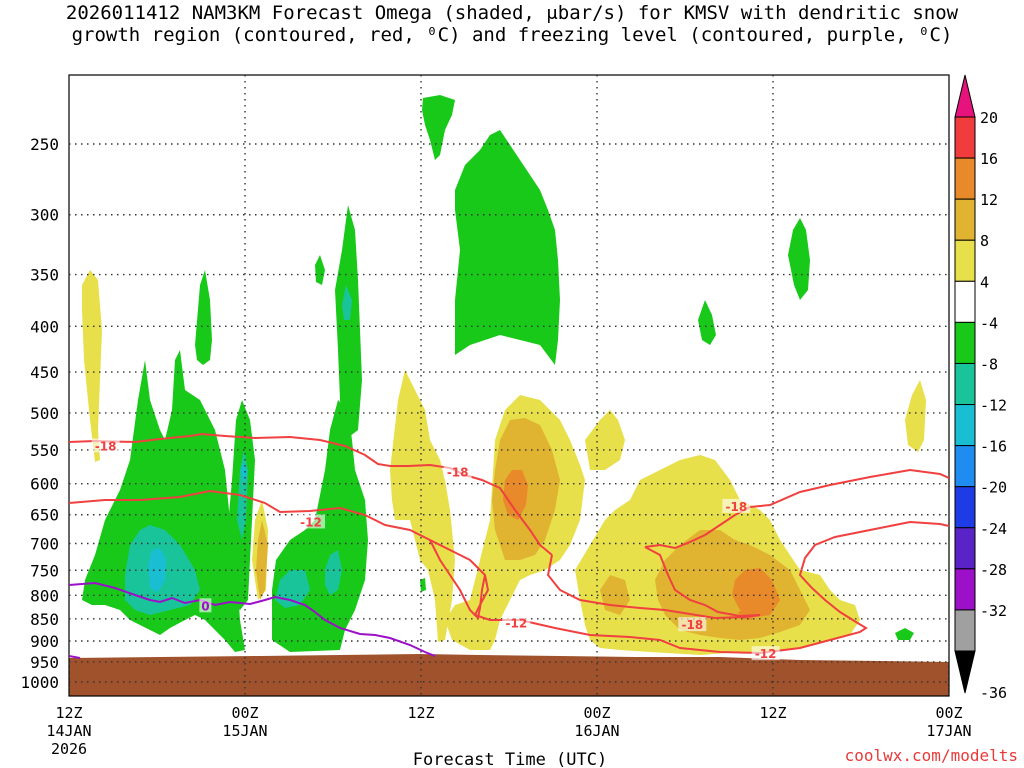 This screenshot has width=1024, height=768. Describe the element at coordinates (44, 450) in the screenshot. I see `y-tick-label: 550` at that location.